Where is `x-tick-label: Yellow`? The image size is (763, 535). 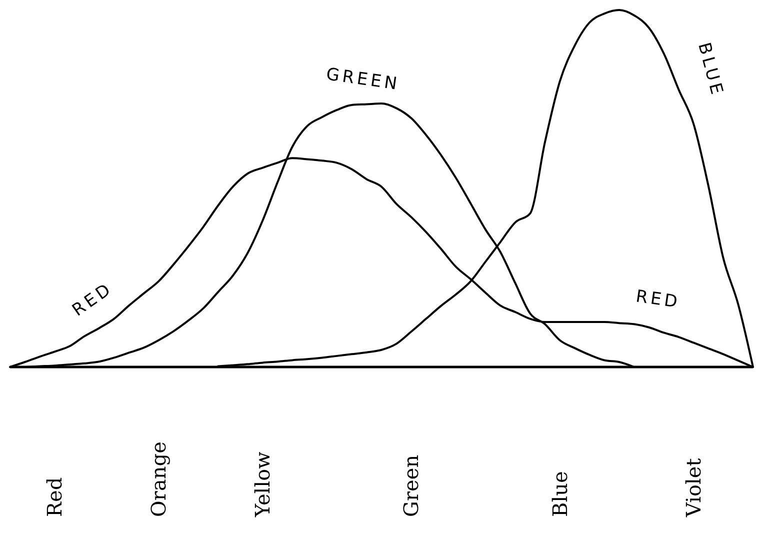 x-tick-label: Yellow is located at coordinates (262, 485).